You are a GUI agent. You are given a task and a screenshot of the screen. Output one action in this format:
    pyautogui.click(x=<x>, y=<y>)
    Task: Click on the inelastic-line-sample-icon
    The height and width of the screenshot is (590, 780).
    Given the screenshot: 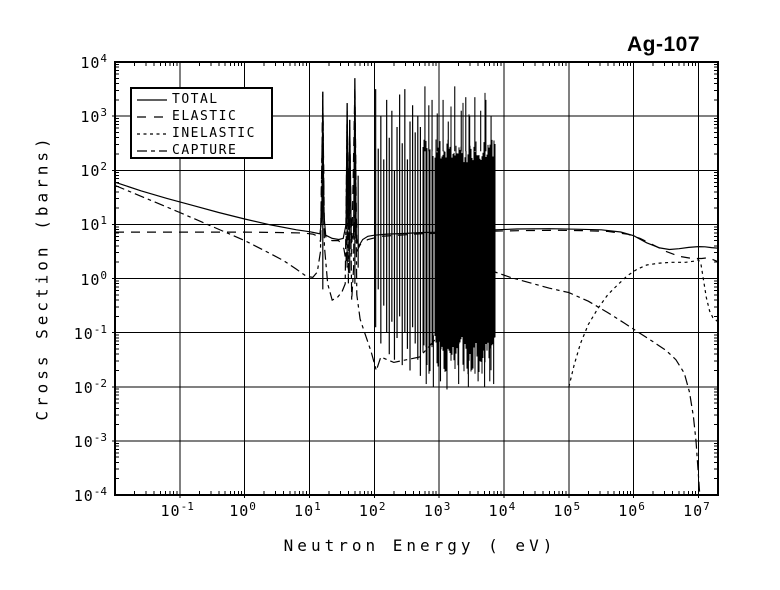 What is the action you would take?
    pyautogui.click(x=152, y=134)
    